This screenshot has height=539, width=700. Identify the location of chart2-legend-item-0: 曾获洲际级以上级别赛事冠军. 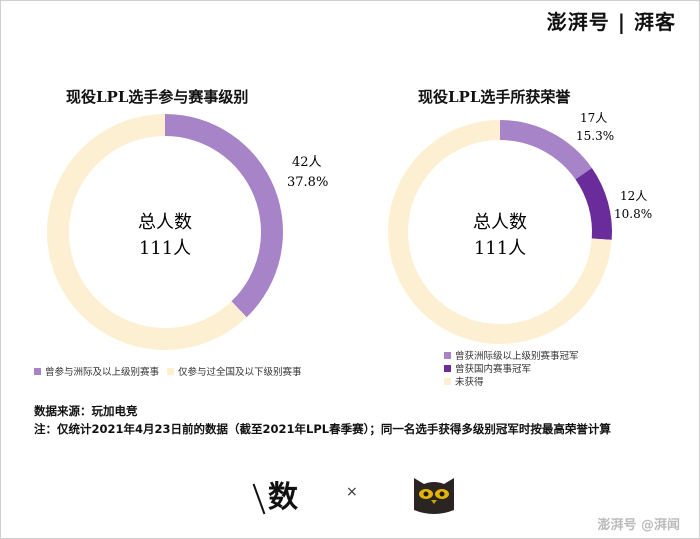
(511, 355).